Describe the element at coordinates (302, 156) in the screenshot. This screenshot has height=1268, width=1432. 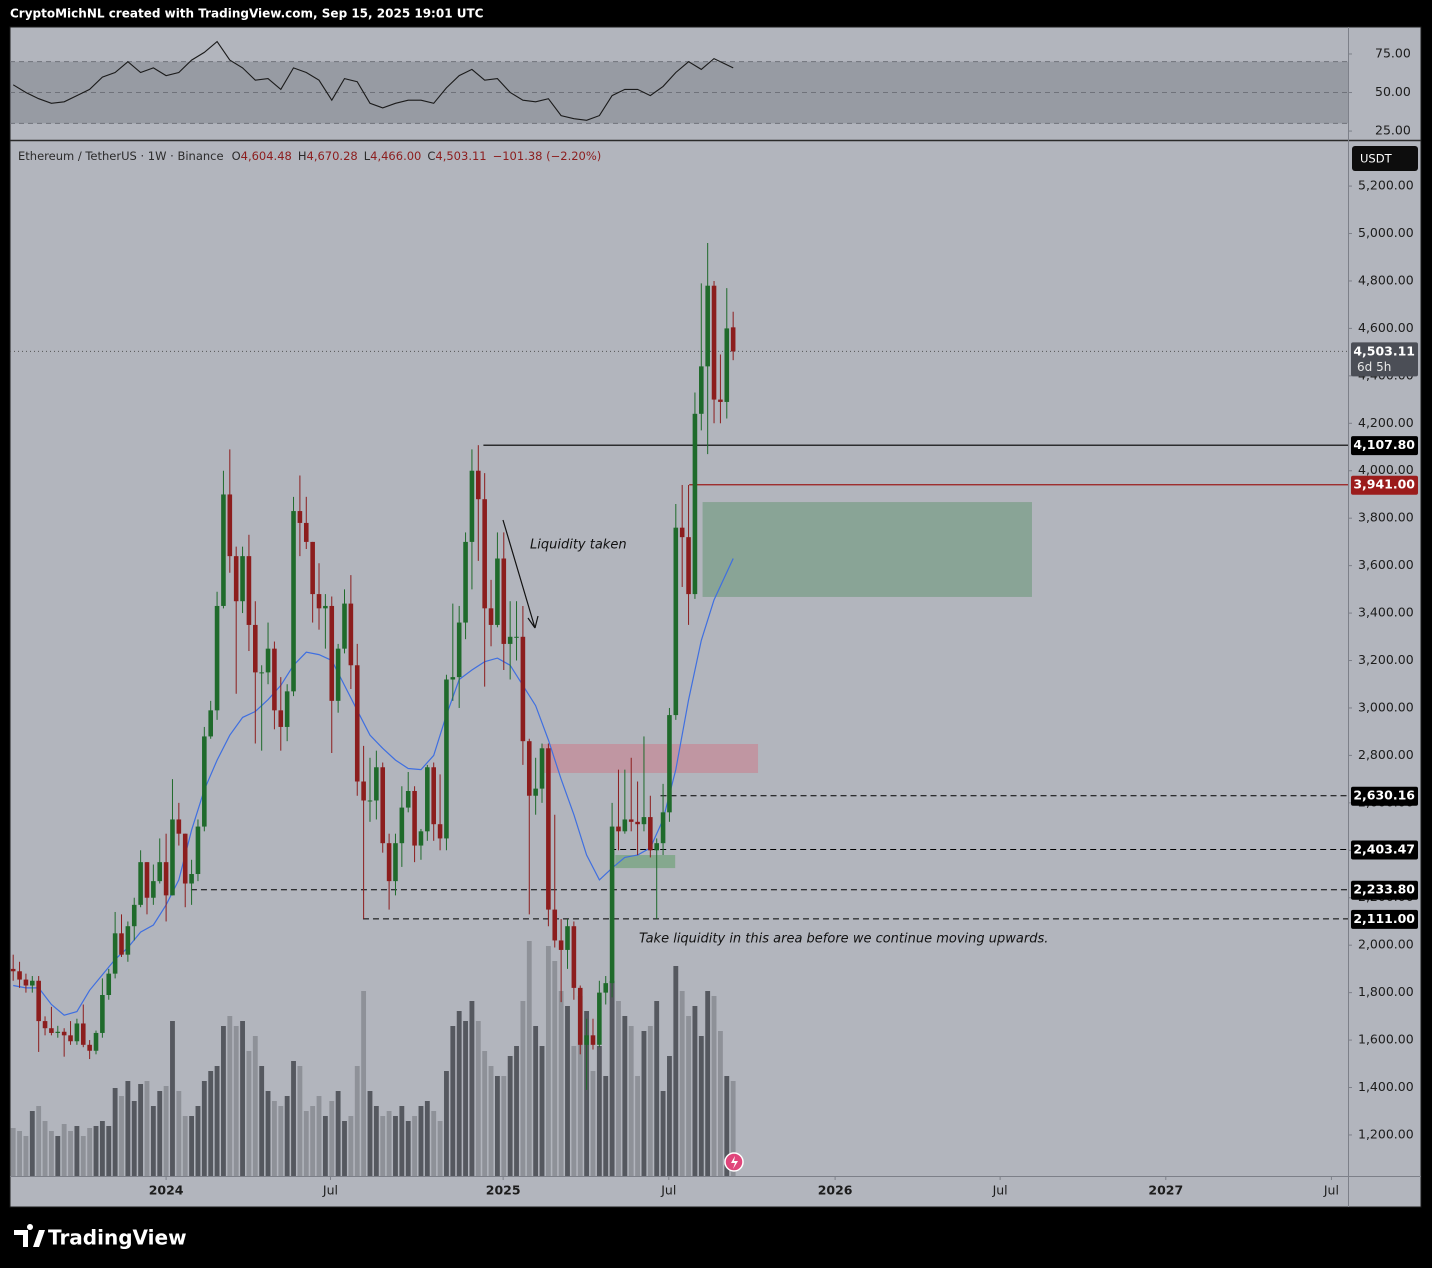
I see `ohlc-label: H` at that location.